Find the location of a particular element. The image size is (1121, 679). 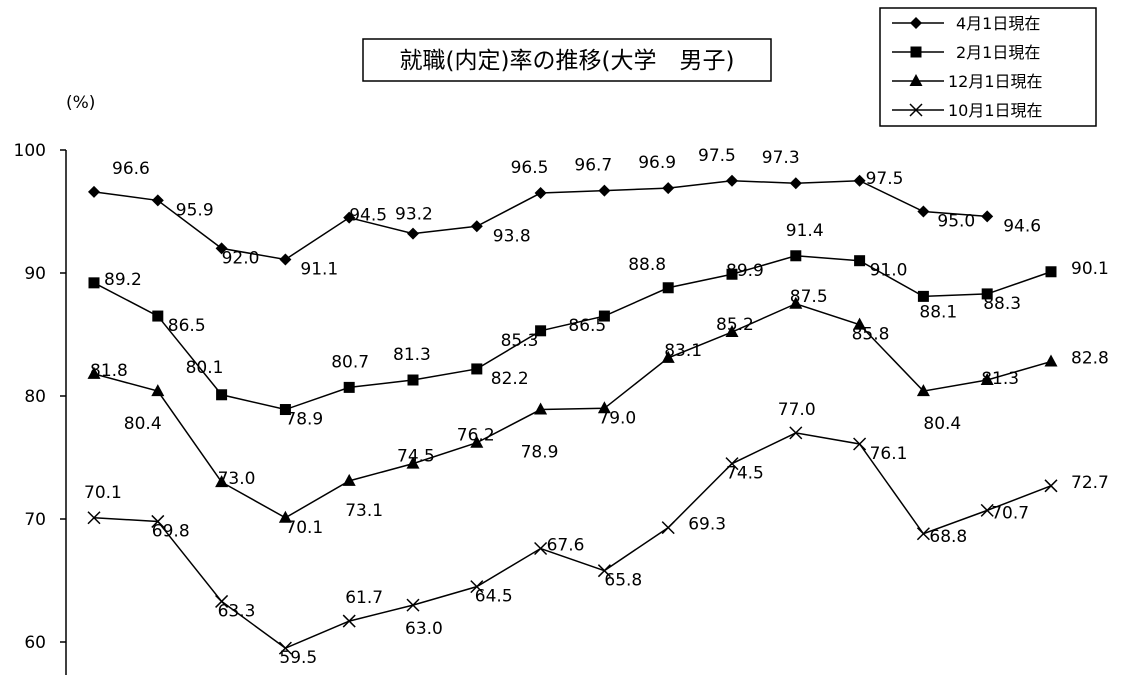

data-label: 59.5 is located at coordinates (298, 658).